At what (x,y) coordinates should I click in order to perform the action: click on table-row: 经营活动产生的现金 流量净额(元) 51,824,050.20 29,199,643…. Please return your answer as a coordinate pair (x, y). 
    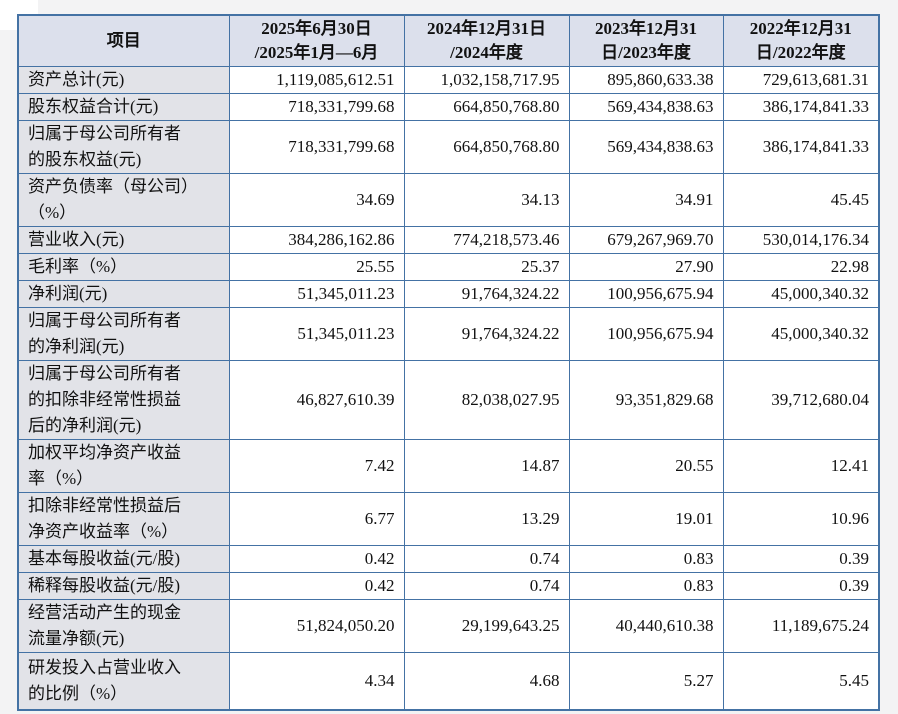
    Looking at the image, I should click on (448, 626).